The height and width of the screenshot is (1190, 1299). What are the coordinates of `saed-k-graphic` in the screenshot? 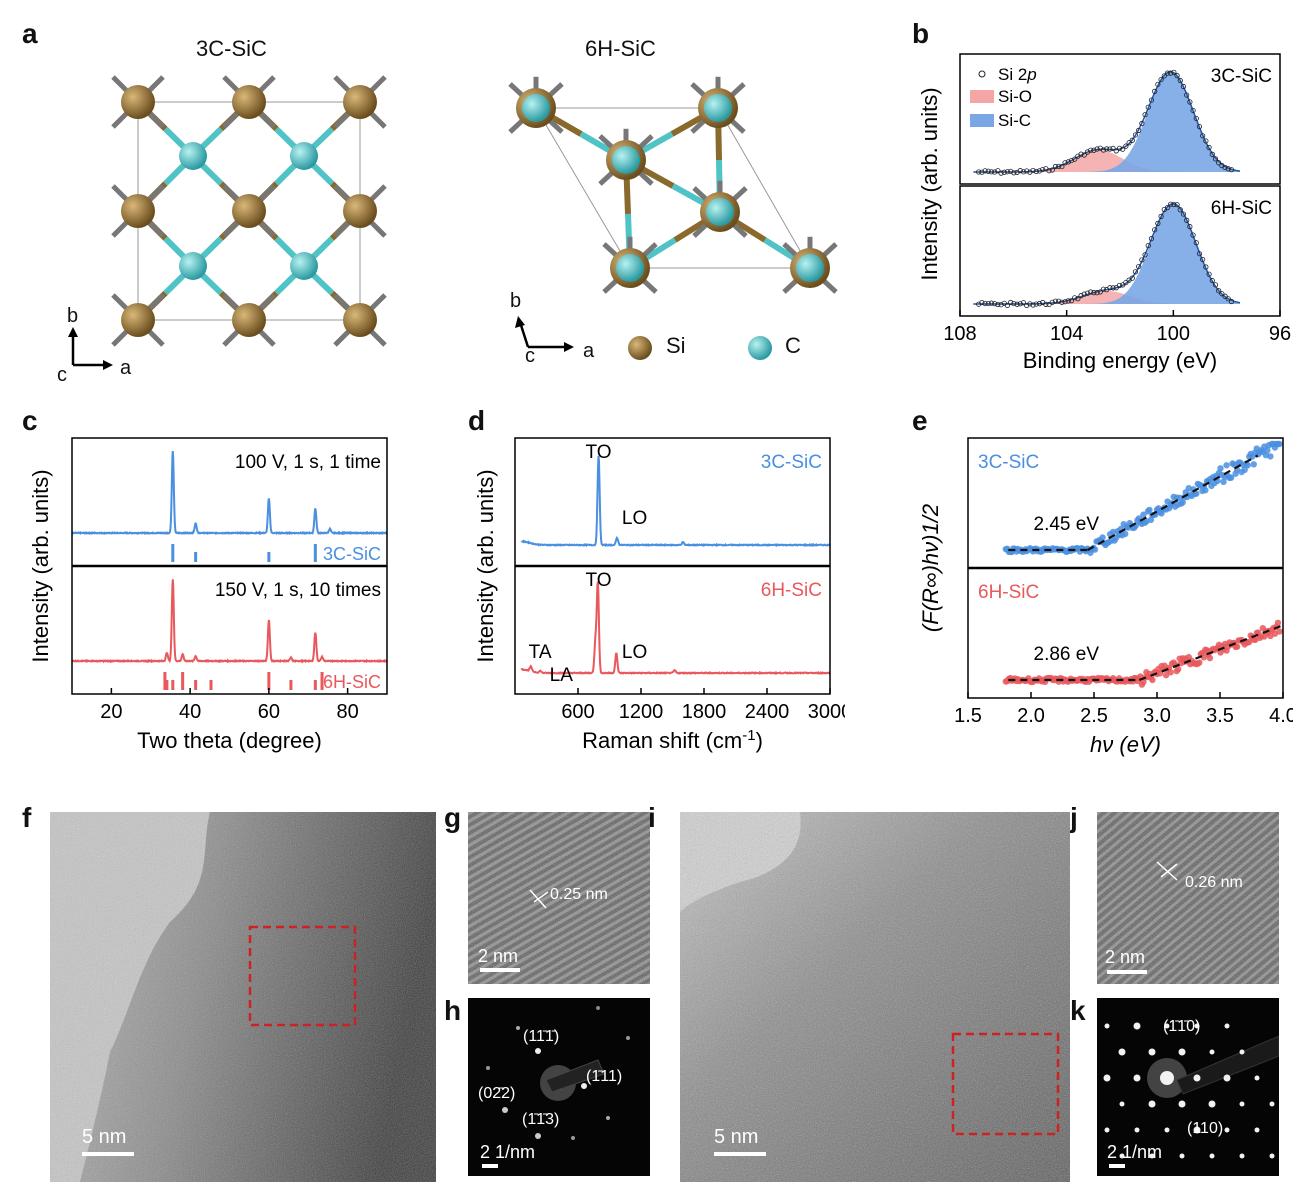 It's located at (1191, 1095).